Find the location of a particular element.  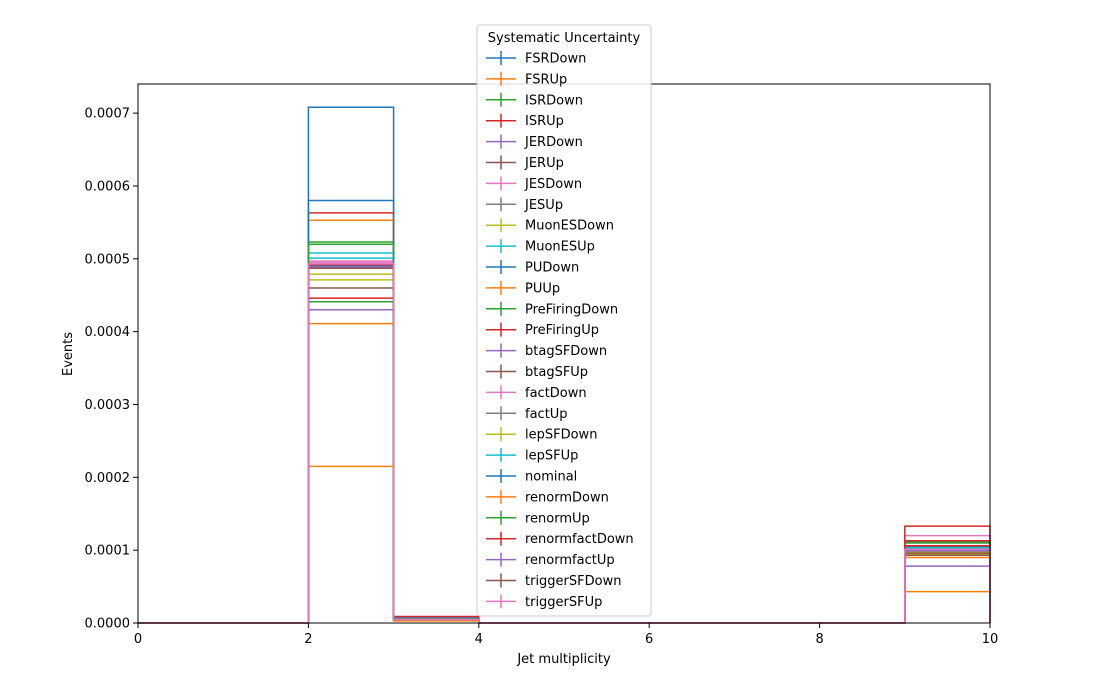

legend-entry-fsrdown: FSRDown is located at coordinates (536, 59).